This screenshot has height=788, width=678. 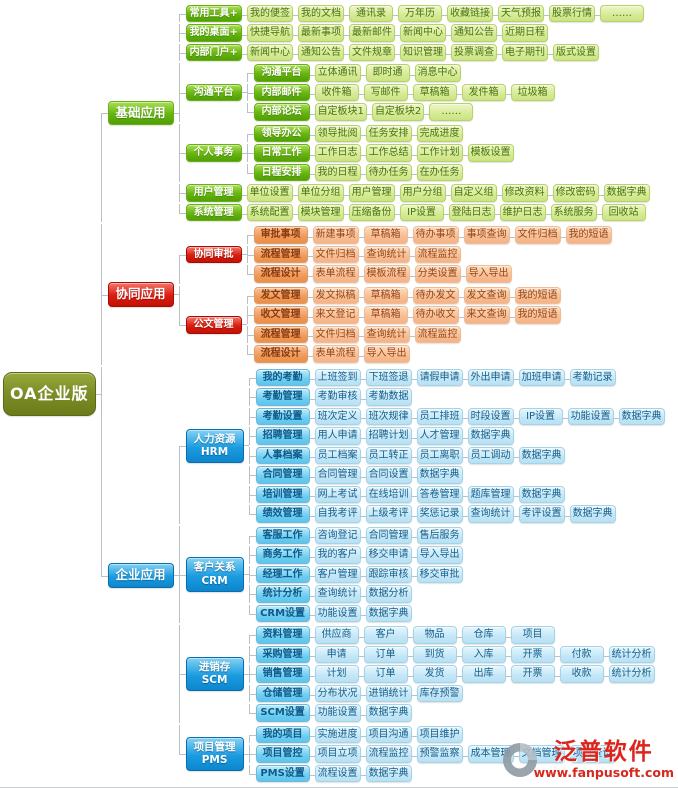 What do you see at coordinates (337, 436) in the screenshot?
I see `leaf-node: 用人申请` at bounding box center [337, 436].